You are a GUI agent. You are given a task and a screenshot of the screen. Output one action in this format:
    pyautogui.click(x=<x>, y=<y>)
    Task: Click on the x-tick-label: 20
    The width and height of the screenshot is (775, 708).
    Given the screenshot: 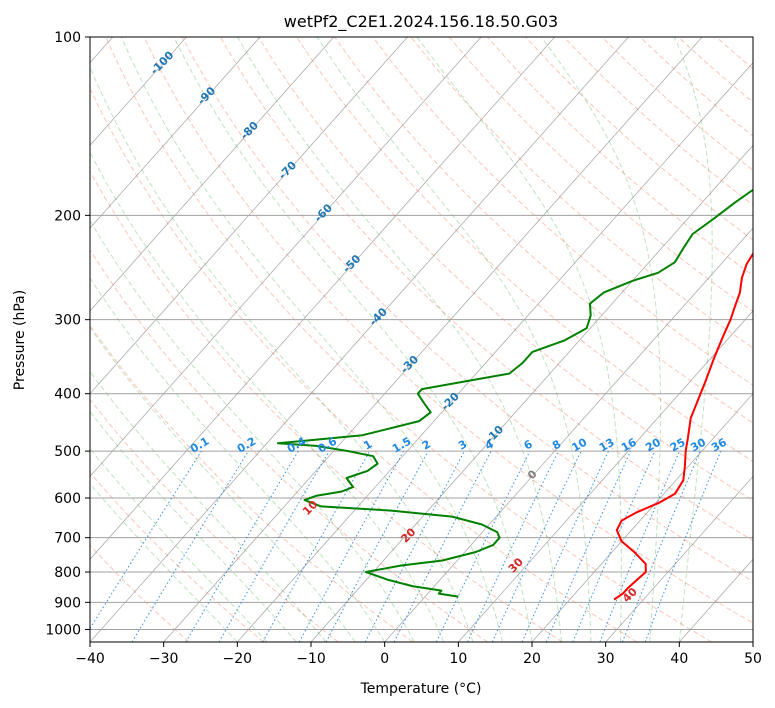 What is the action you would take?
    pyautogui.click(x=532, y=659)
    